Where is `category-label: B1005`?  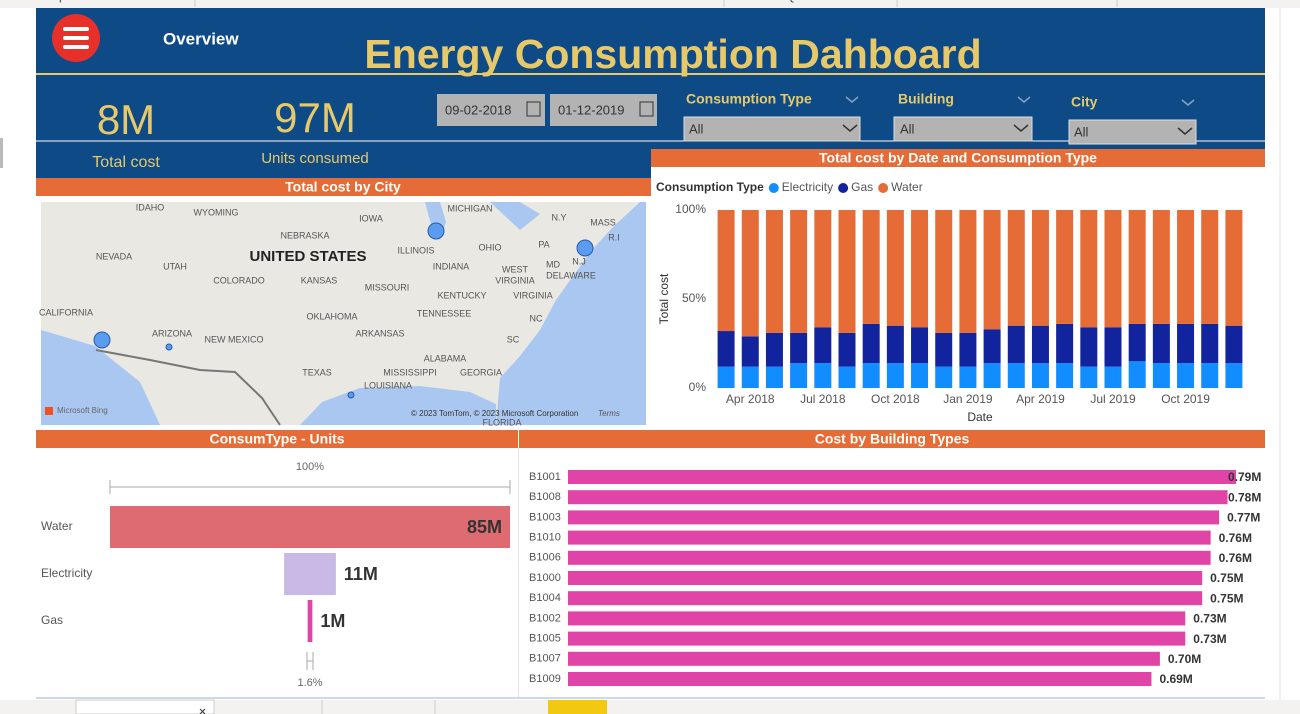 category-label: B1005 is located at coordinates (545, 639).